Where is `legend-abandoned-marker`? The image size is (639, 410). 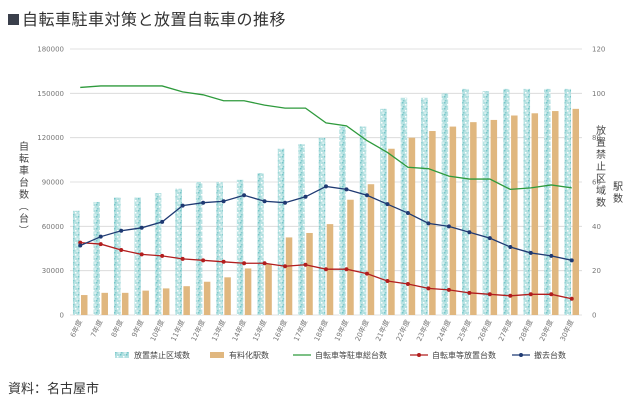 legend-abandoned-marker is located at coordinates (419, 355).